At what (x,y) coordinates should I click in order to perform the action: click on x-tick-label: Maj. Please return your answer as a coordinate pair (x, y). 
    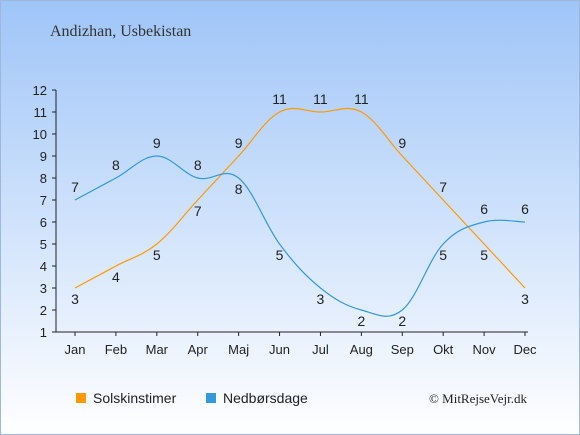
    Looking at the image, I should click on (238, 349).